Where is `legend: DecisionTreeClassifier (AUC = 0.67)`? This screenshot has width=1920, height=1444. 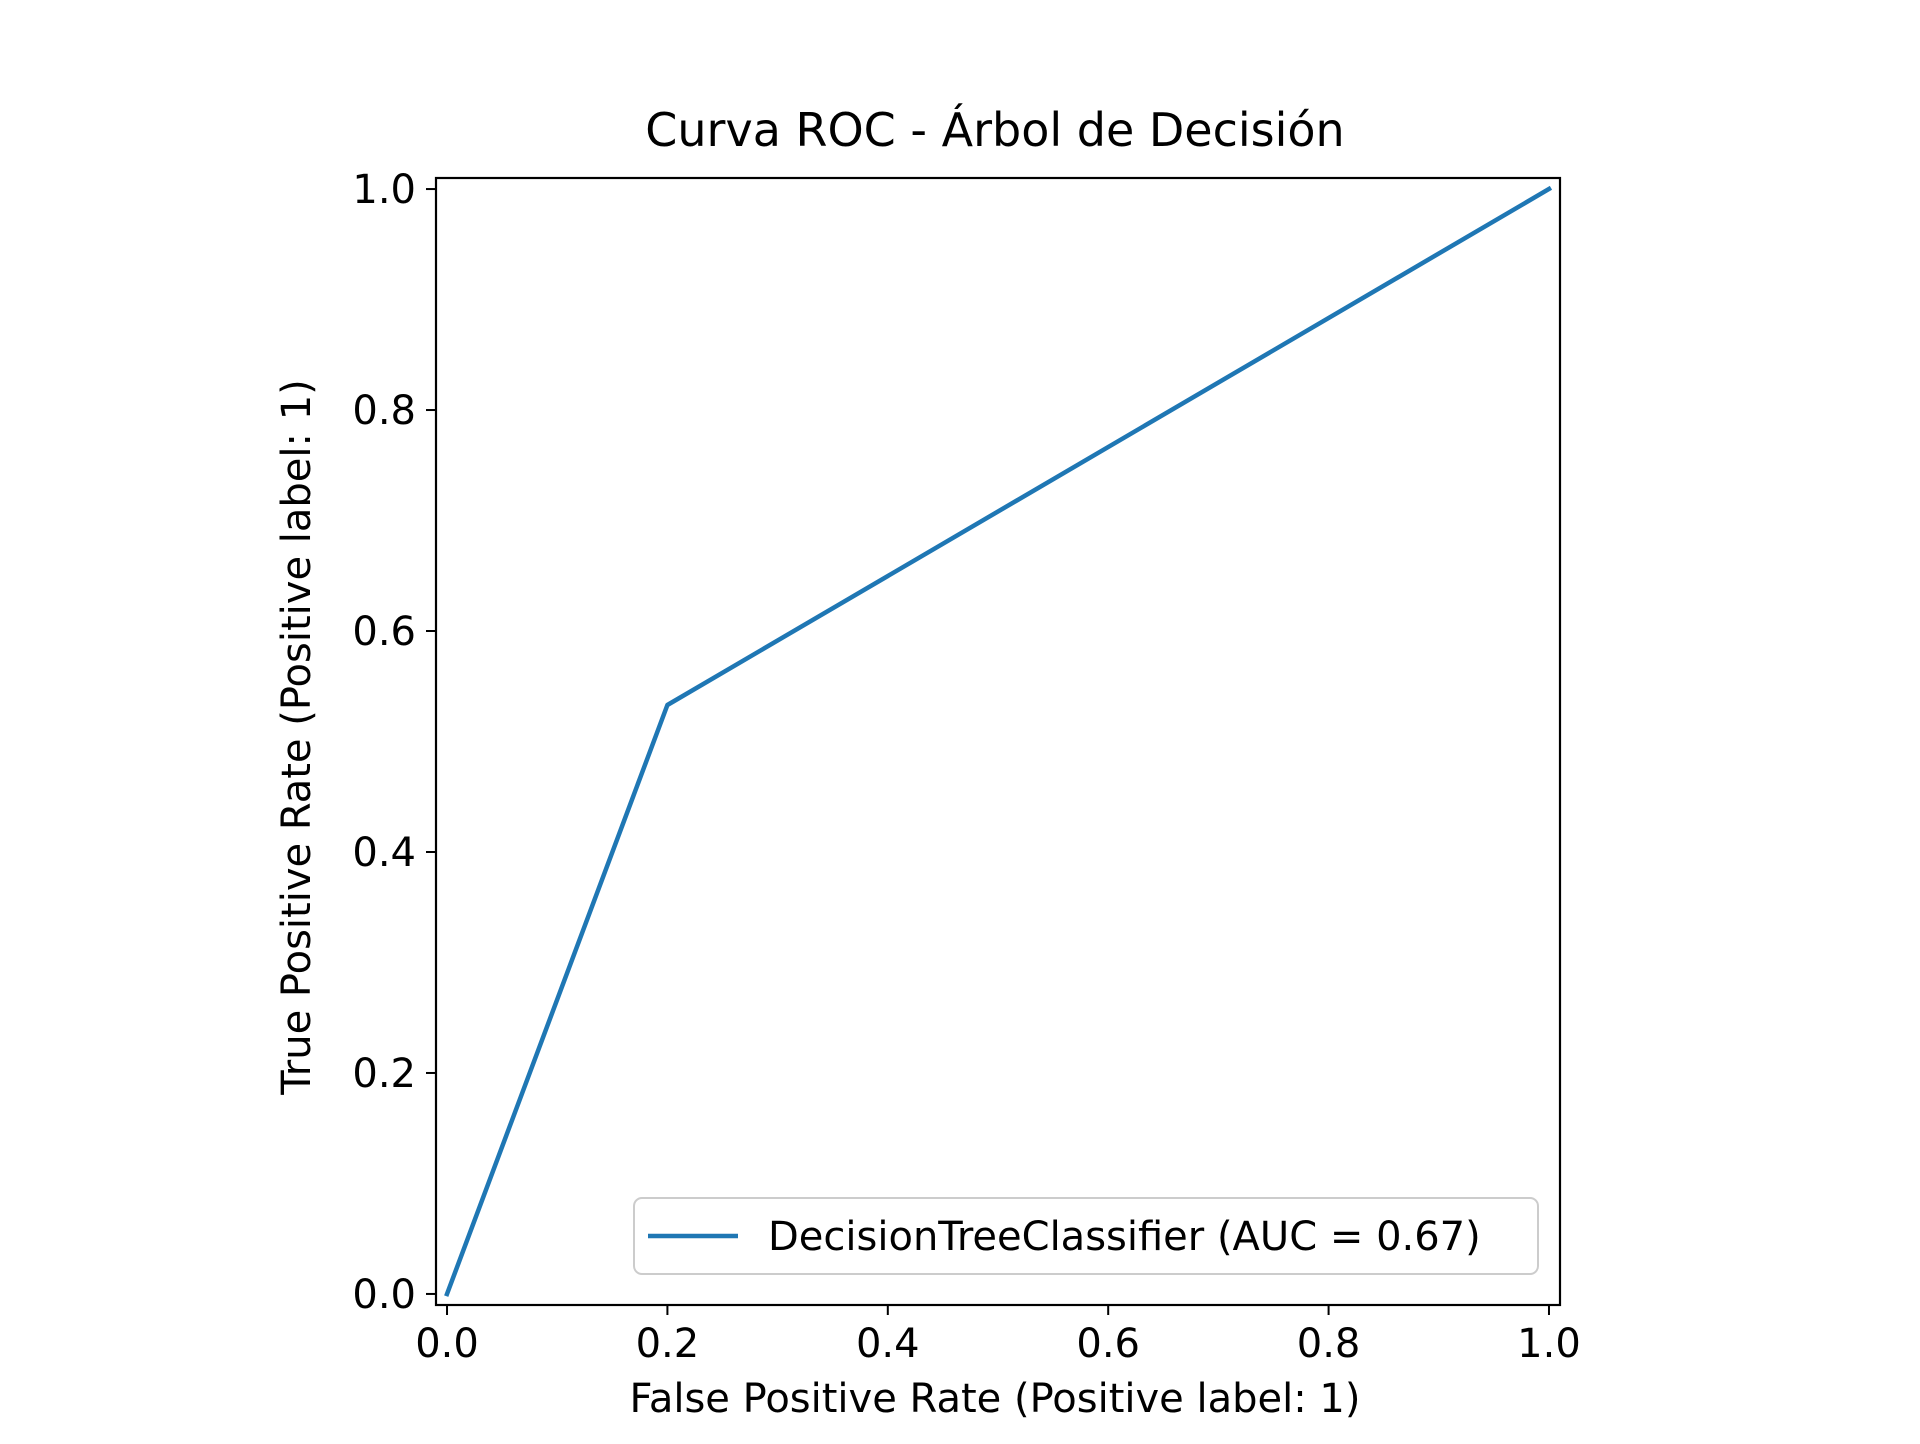 legend: DecisionTreeClassifier (AUC = 0.67) is located at coordinates (1086, 1236).